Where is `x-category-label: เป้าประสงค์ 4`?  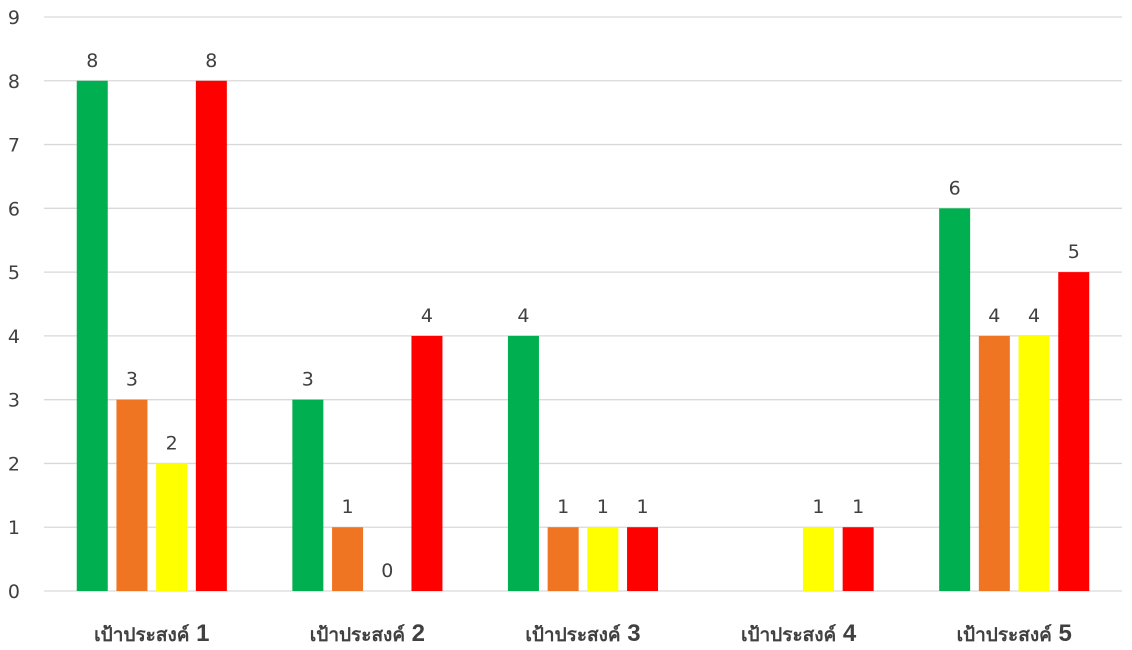
x-category-label: เป้าประสงค์ 4 is located at coordinates (799, 633).